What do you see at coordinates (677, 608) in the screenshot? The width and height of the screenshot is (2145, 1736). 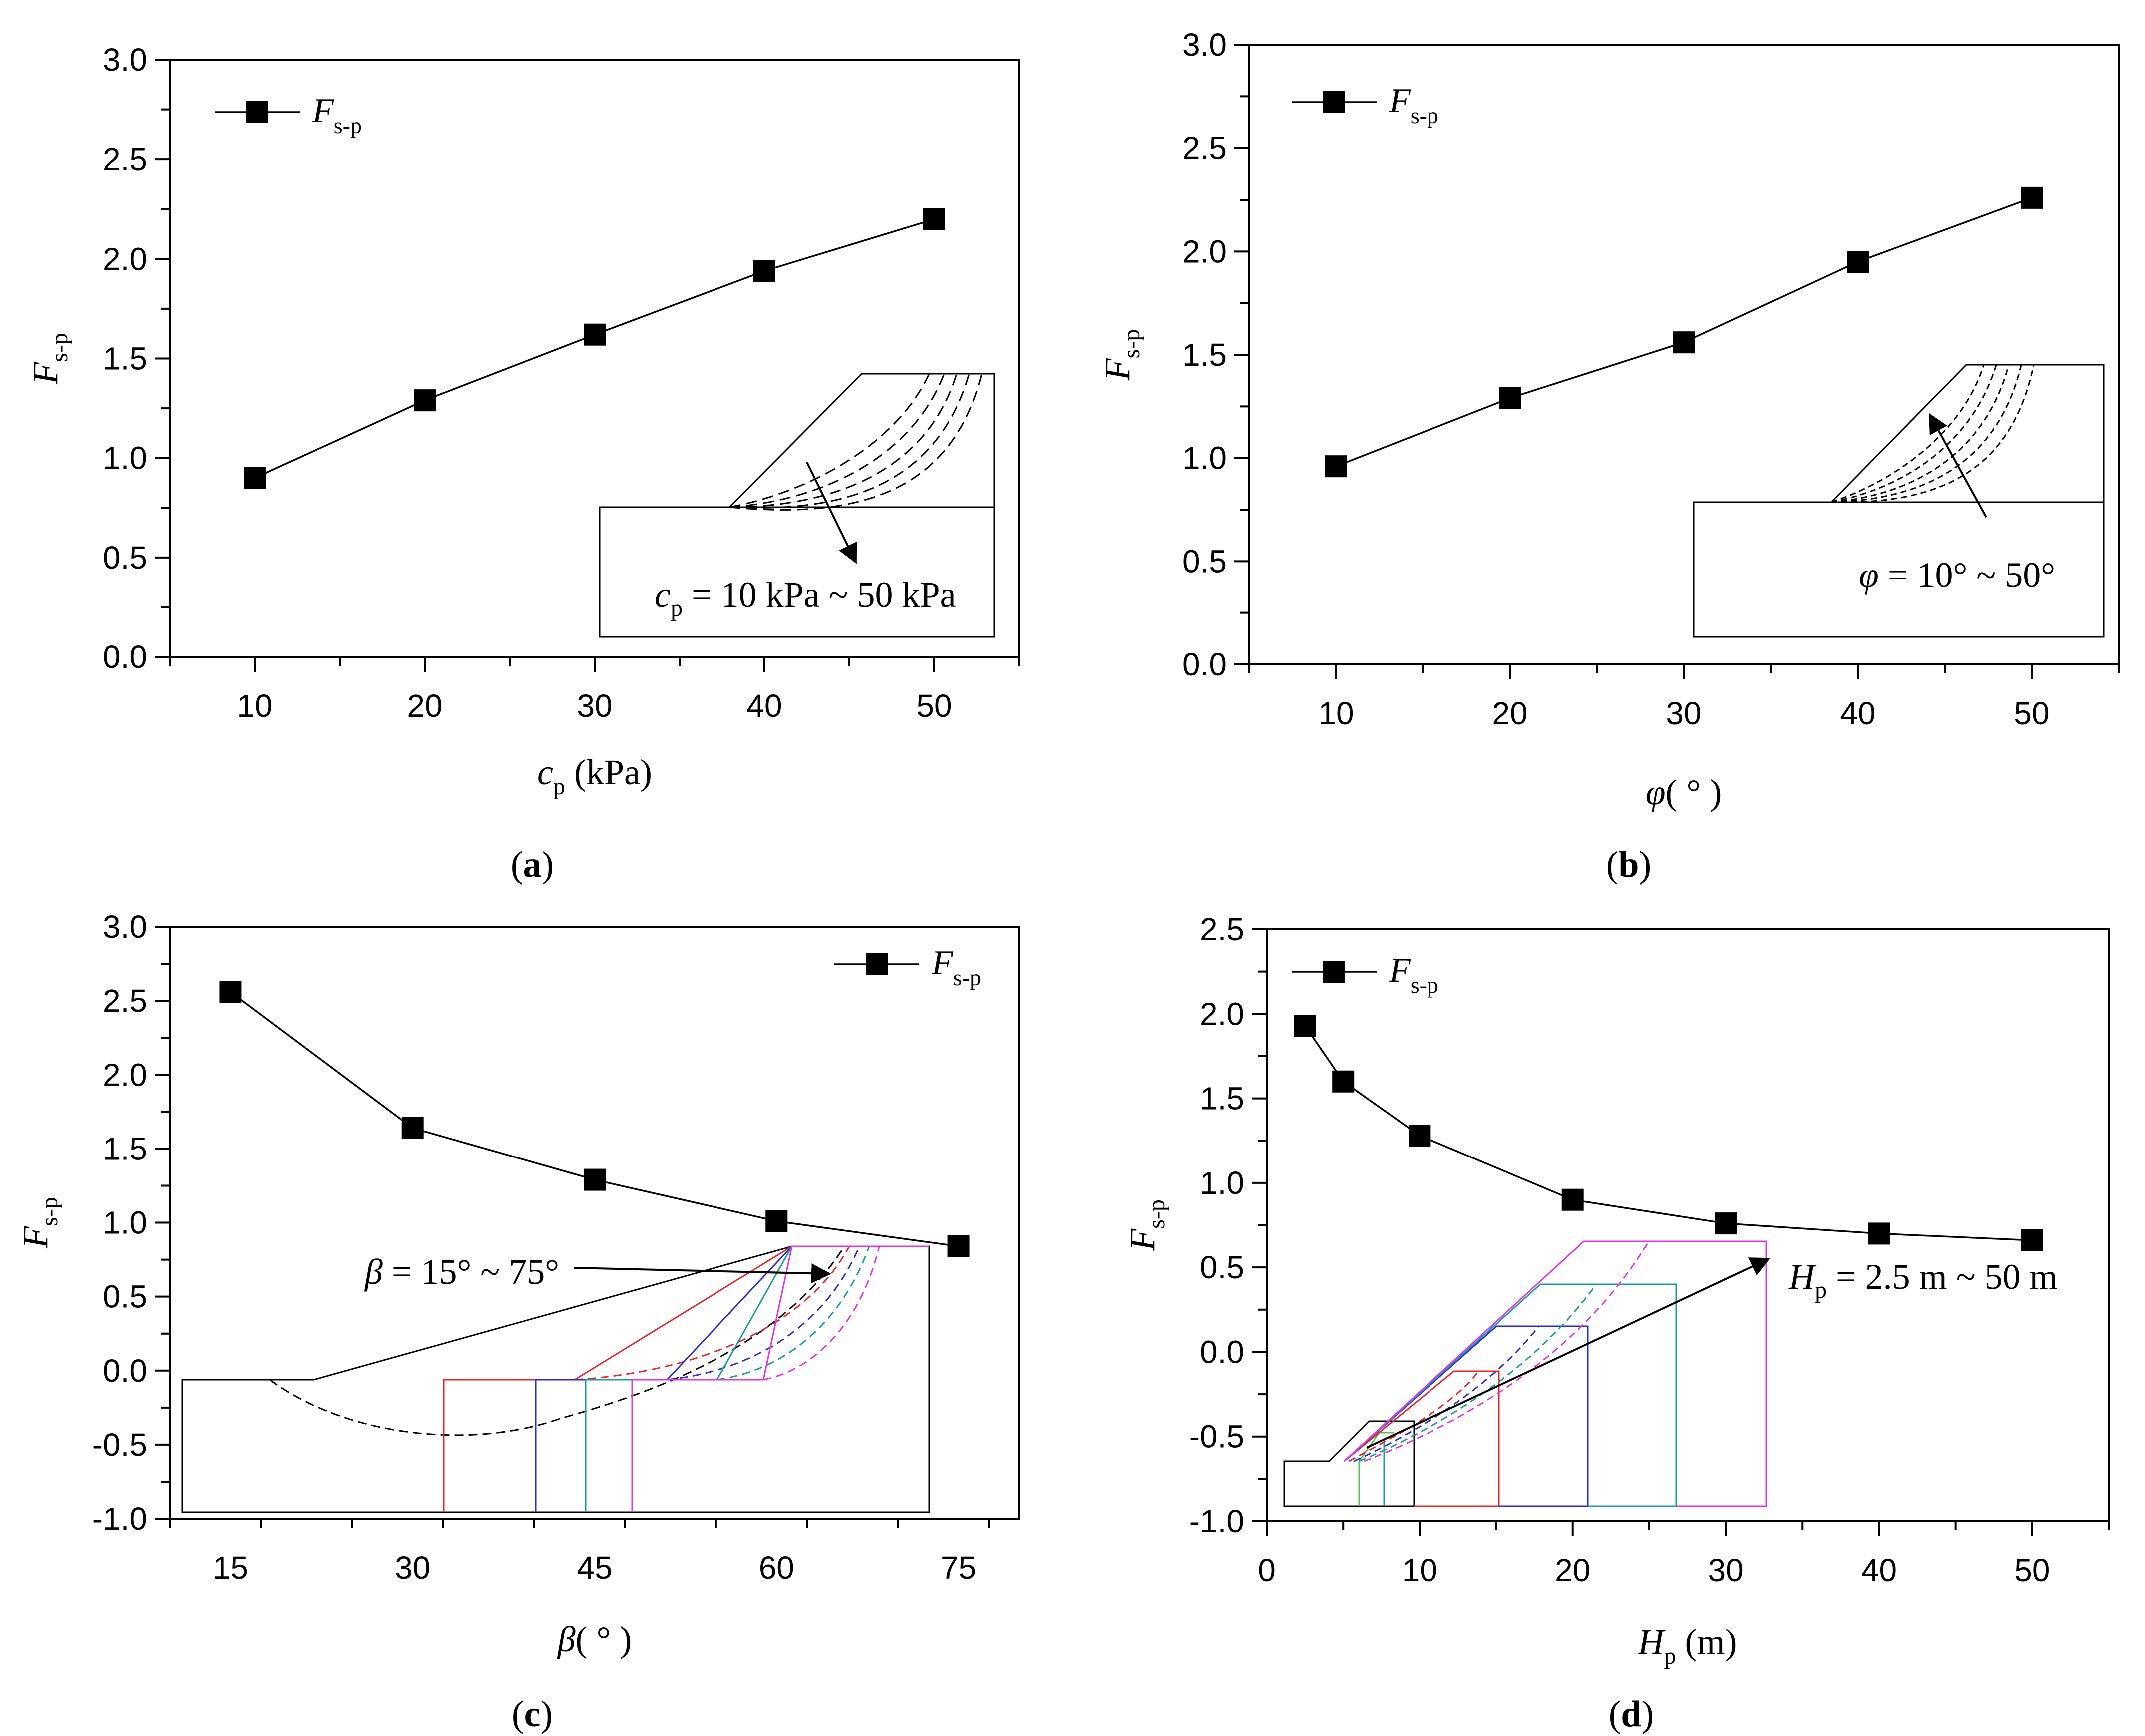 I see `inset-label-a-sub: p` at bounding box center [677, 608].